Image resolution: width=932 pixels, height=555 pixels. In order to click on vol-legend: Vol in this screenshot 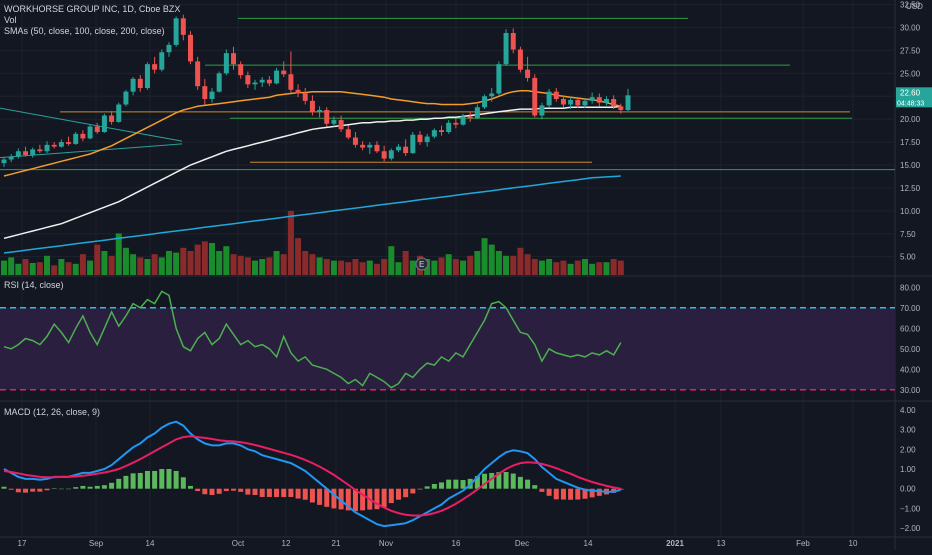, I will do `click(10, 20)`.